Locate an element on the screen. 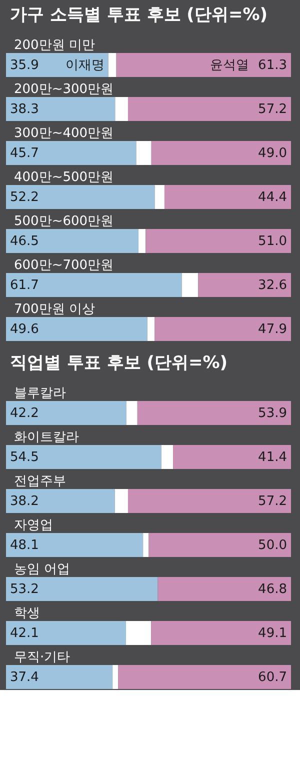 The width and height of the screenshot is (300, 761). data-label: 44.4 is located at coordinates (272, 197).